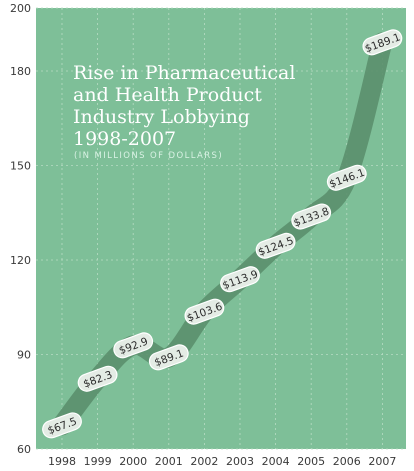  What do you see at coordinates (276, 461) in the screenshot?
I see `x-tick-label: 2004` at bounding box center [276, 461].